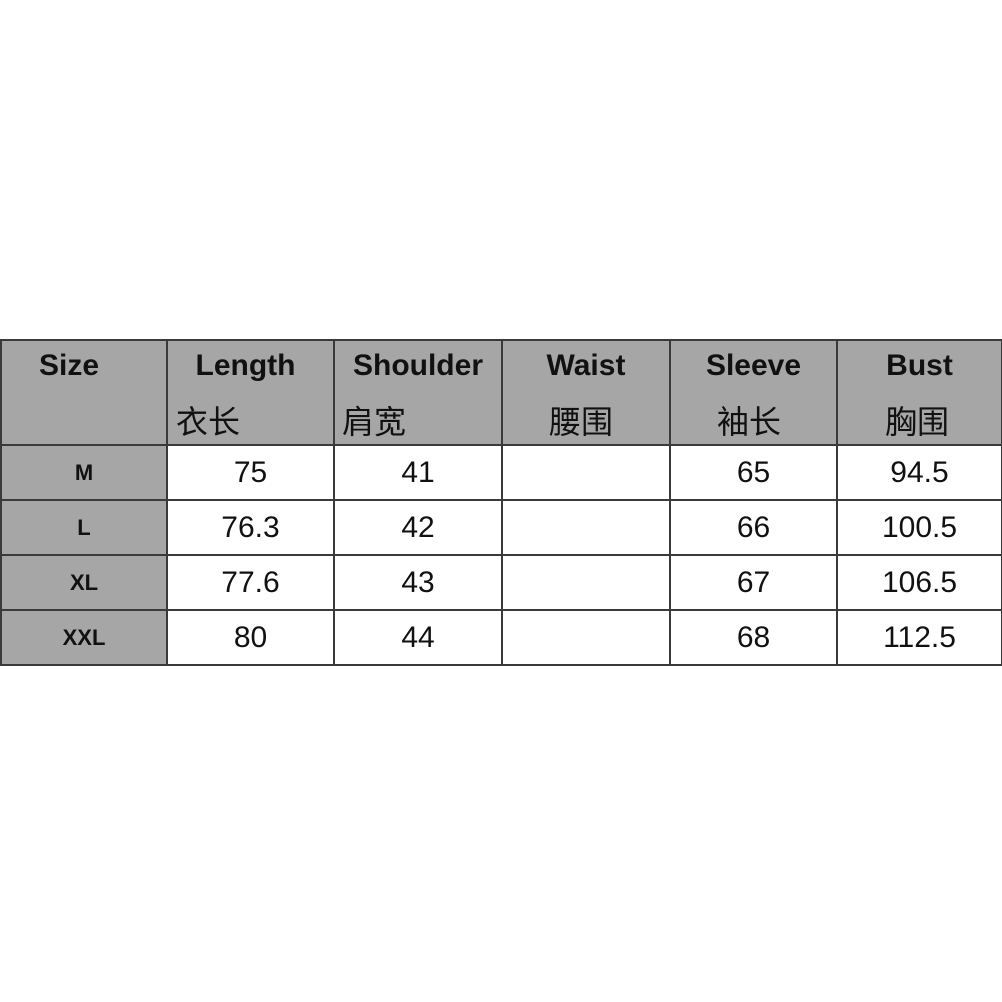 Image resolution: width=1002 pixels, height=1002 pixels. I want to click on header-bust: Bust 胸围, so click(919, 392).